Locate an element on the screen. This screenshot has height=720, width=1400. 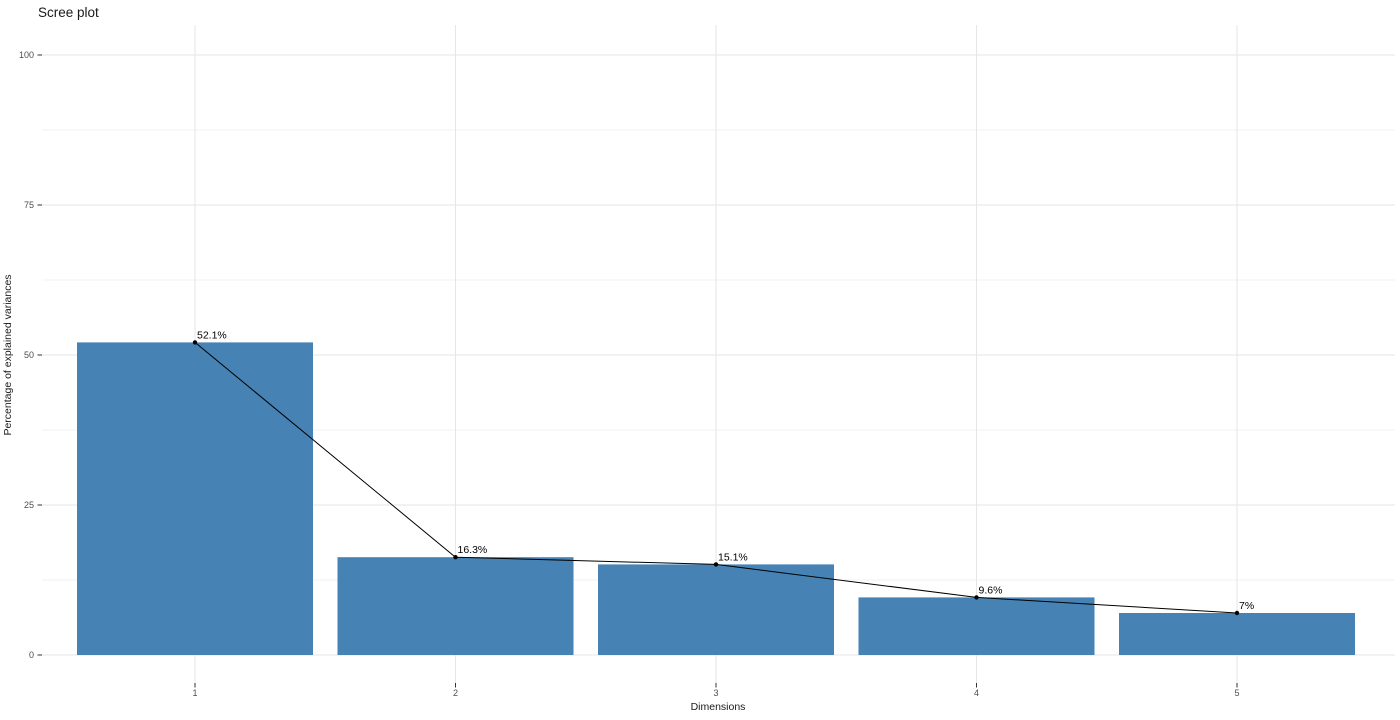
x-tick-label-2: 2 is located at coordinates (455, 693).